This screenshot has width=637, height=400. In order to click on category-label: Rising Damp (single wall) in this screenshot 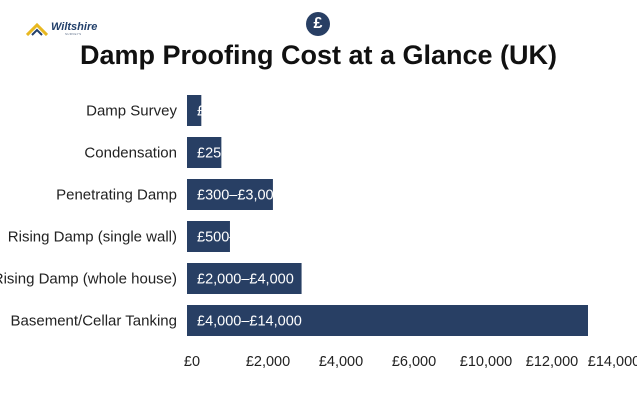, I will do `click(92, 237)`.